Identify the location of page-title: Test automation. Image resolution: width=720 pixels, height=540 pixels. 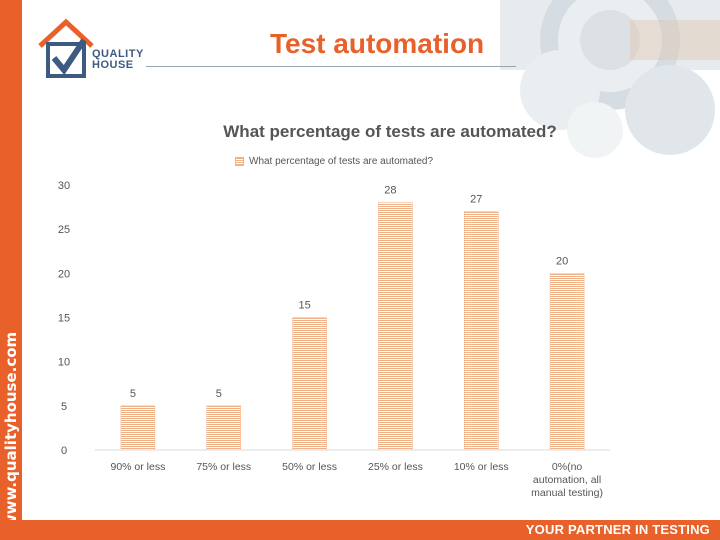
(377, 43).